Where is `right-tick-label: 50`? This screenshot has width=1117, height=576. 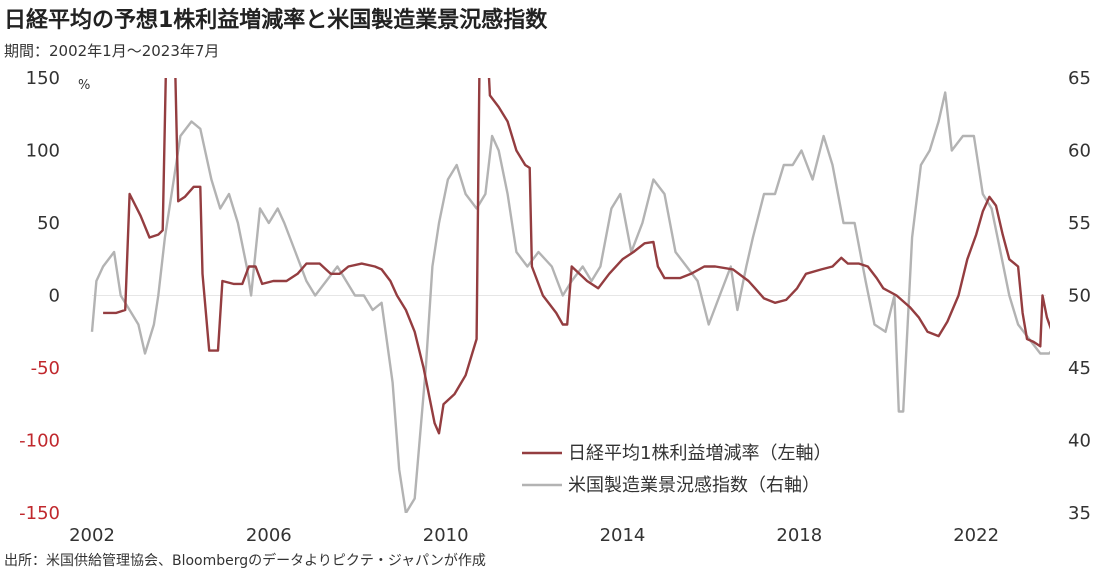 right-tick-label: 50 is located at coordinates (1079, 296).